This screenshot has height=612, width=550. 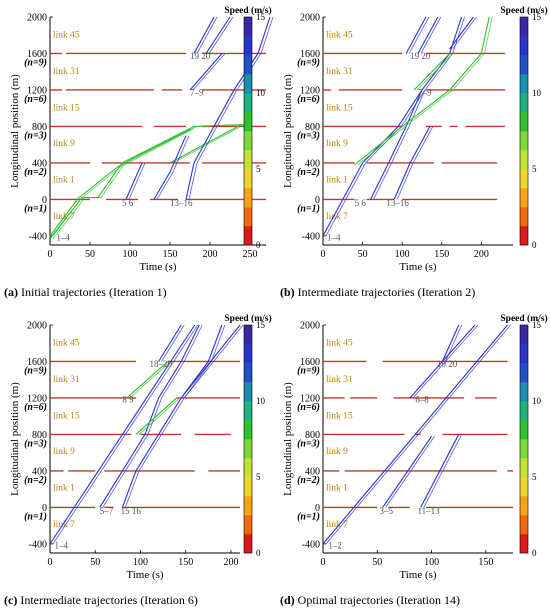 What do you see at coordinates (15, 439) in the screenshot?
I see `y-axis-title: Longitudinal position (m)` at bounding box center [15, 439].